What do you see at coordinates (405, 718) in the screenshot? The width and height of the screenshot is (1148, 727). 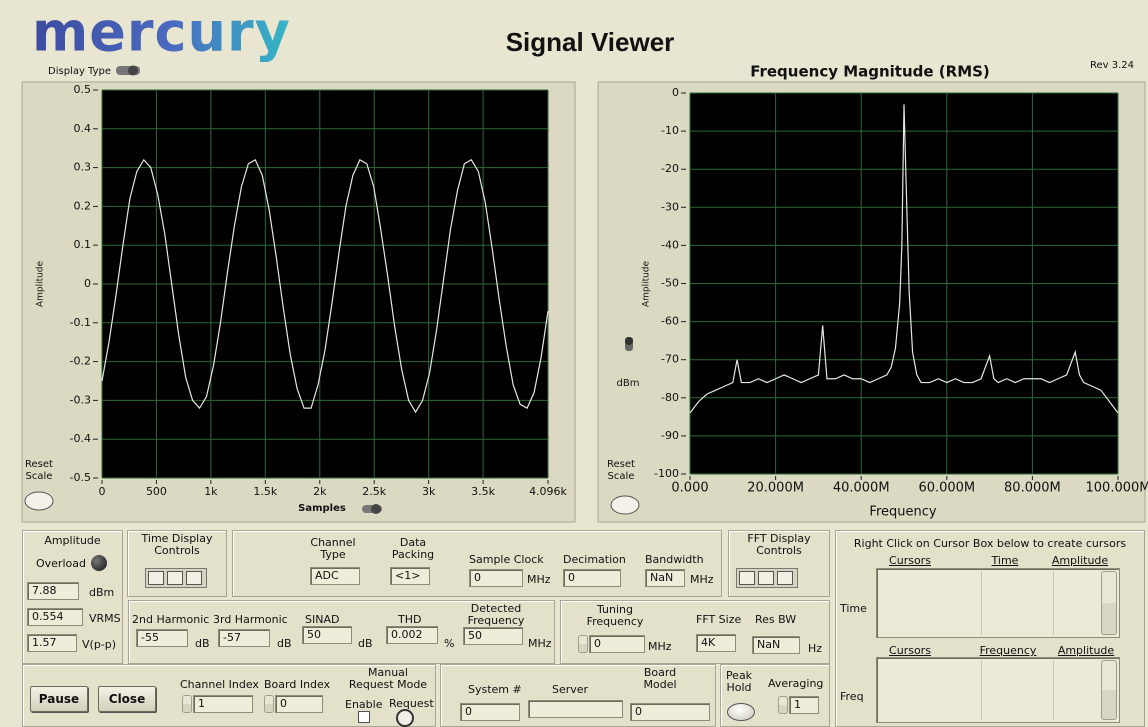 I see `request-button` at bounding box center [405, 718].